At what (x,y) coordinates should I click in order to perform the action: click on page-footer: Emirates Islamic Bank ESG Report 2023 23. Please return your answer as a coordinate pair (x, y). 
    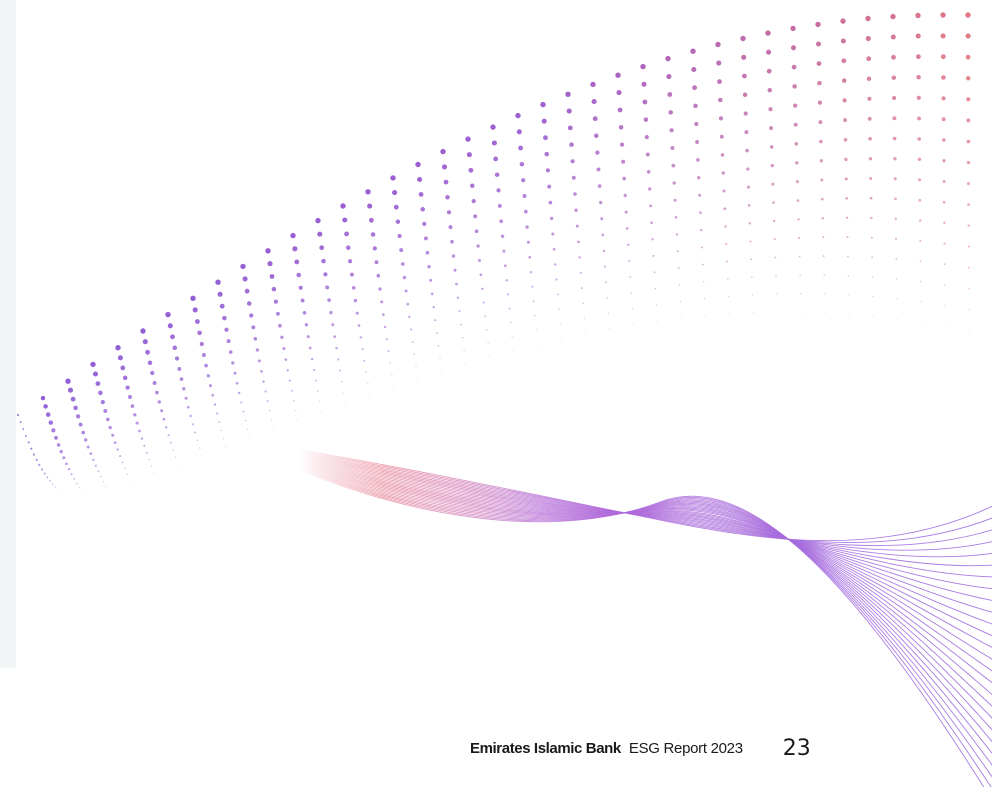
    Looking at the image, I should click on (640, 748).